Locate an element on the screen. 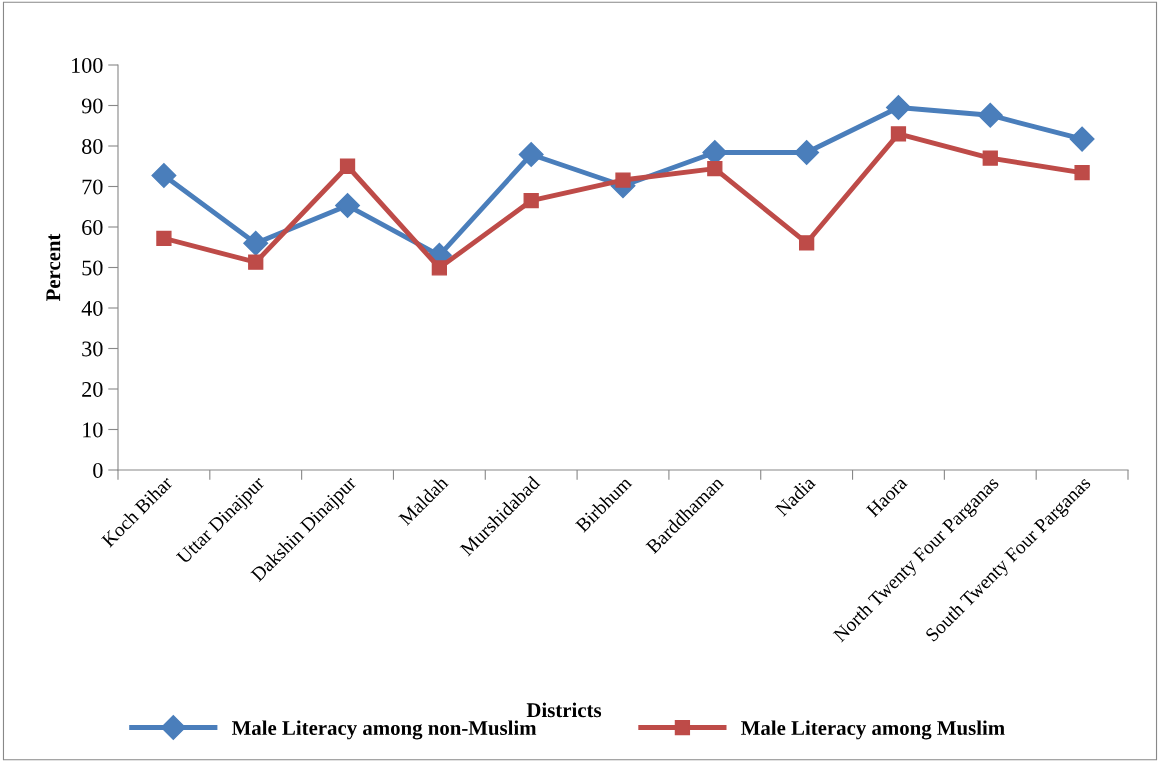 Image resolution: width=1160 pixels, height=762 pixels. y-tick-label: 10 is located at coordinates (93, 430).